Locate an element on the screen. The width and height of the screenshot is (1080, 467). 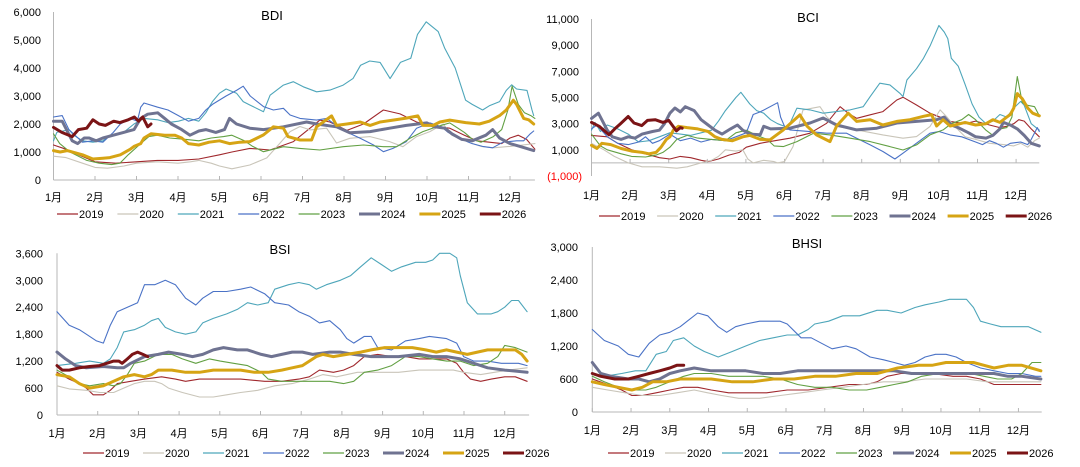
y-tick-label: 6,000 is located at coordinates (27, 13).